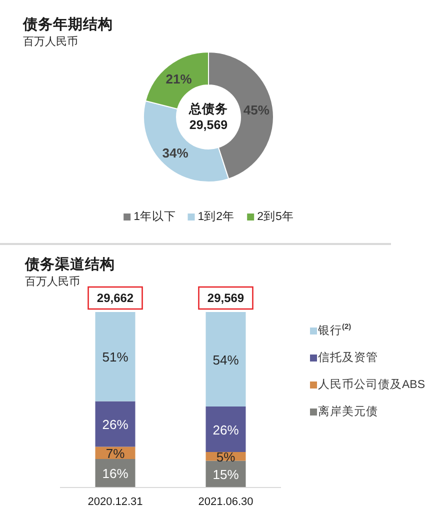  Describe the element at coordinates (275, 216) in the screenshot. I see `legend-label: 2到5年` at that location.